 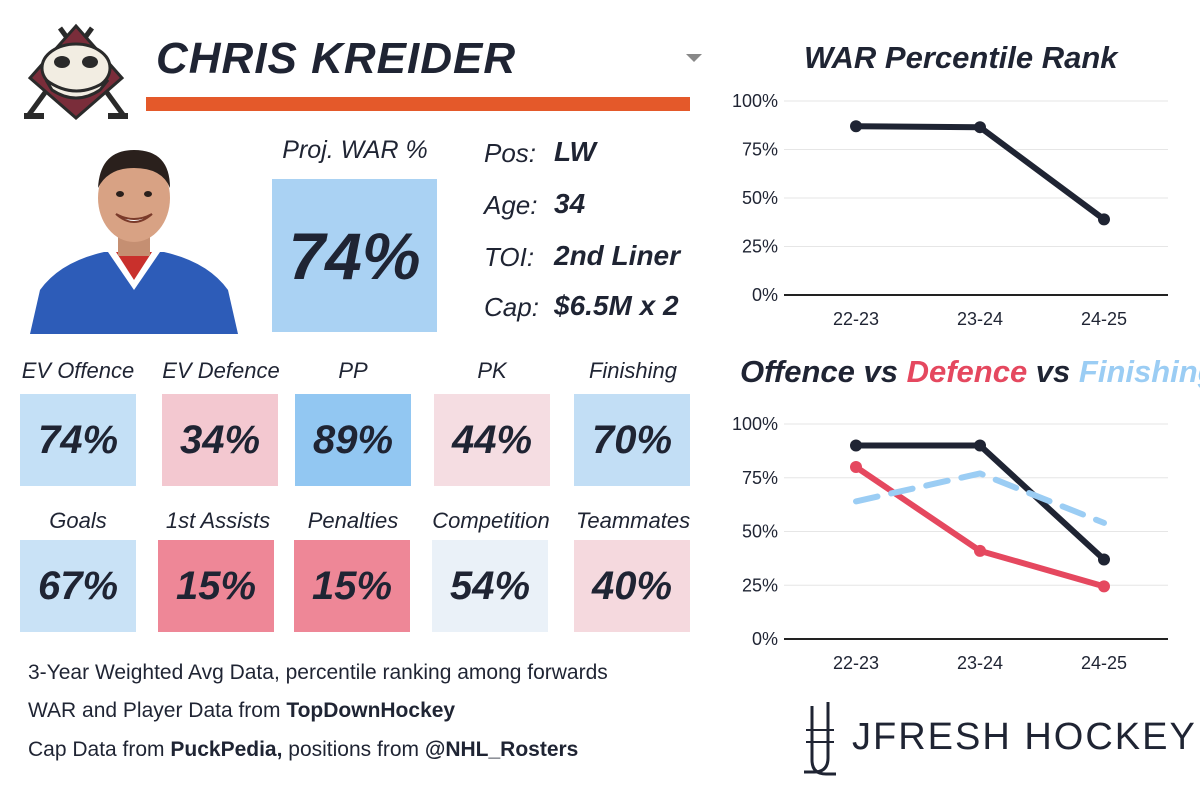 What do you see at coordinates (76, 71) in the screenshot?
I see `team-logo-icon` at bounding box center [76, 71].